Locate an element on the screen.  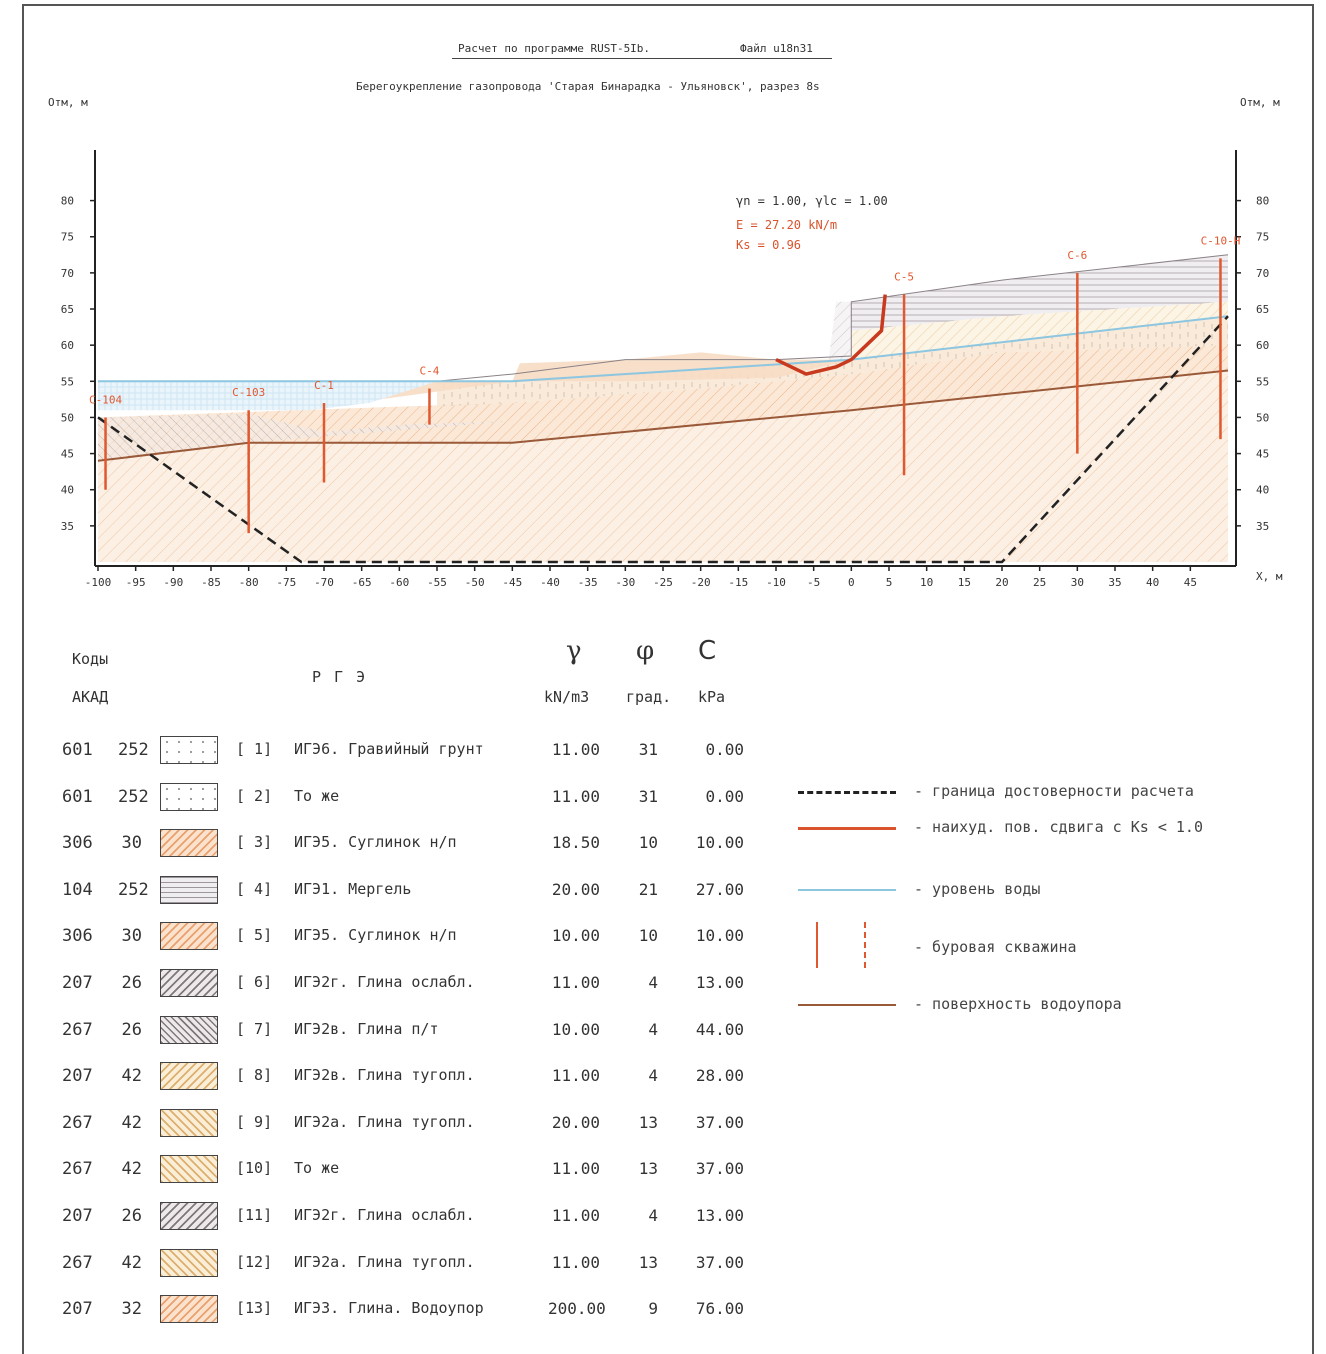
legend-index: [ 2] is located at coordinates (254, 795).